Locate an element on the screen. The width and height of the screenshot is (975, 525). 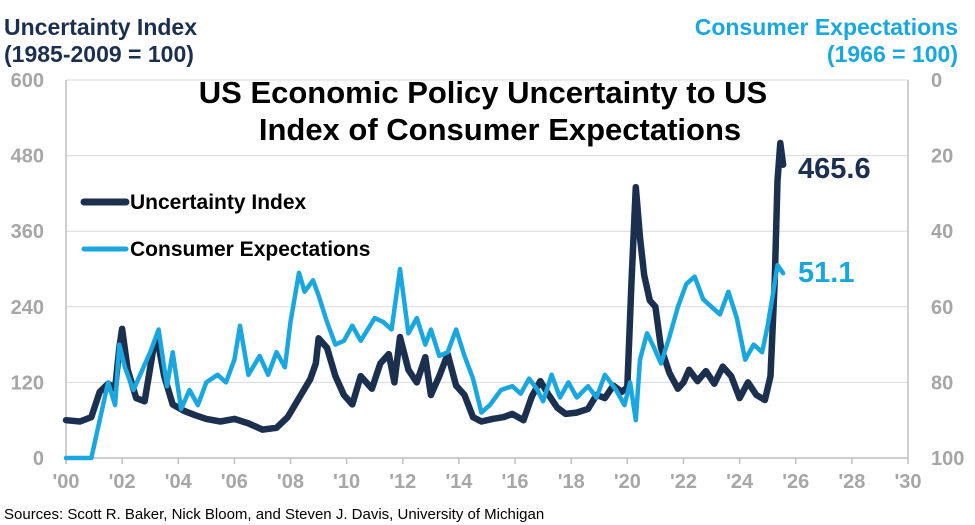
legend: Uncertainty Index Consumer Expectations is located at coordinates (225, 226).